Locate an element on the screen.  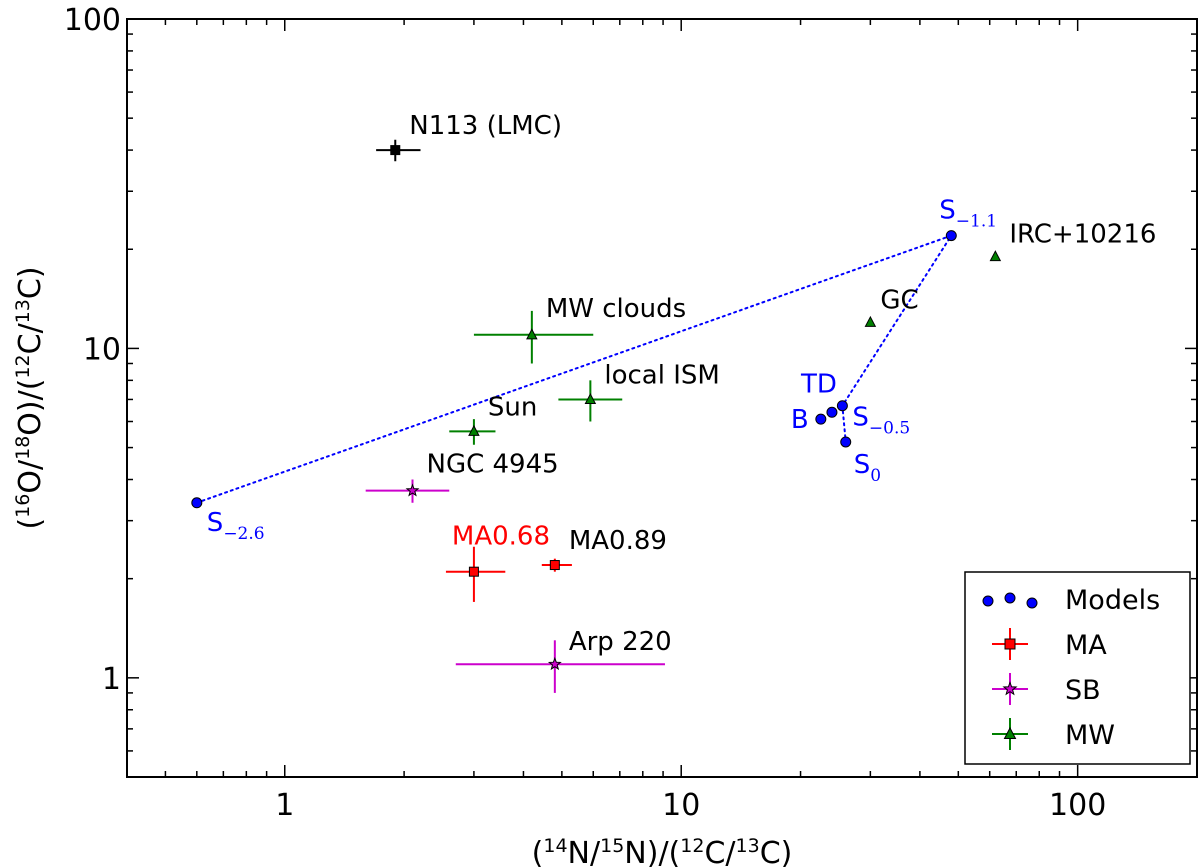
model-point-label: B is located at coordinates (800, 420).